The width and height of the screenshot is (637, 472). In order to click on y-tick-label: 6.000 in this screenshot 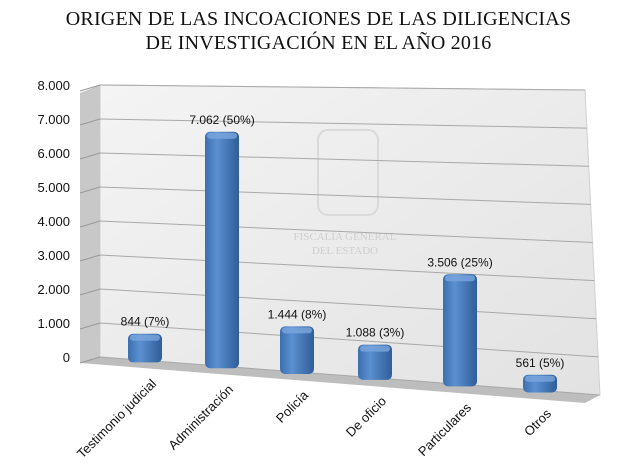, I will do `click(53, 153)`.